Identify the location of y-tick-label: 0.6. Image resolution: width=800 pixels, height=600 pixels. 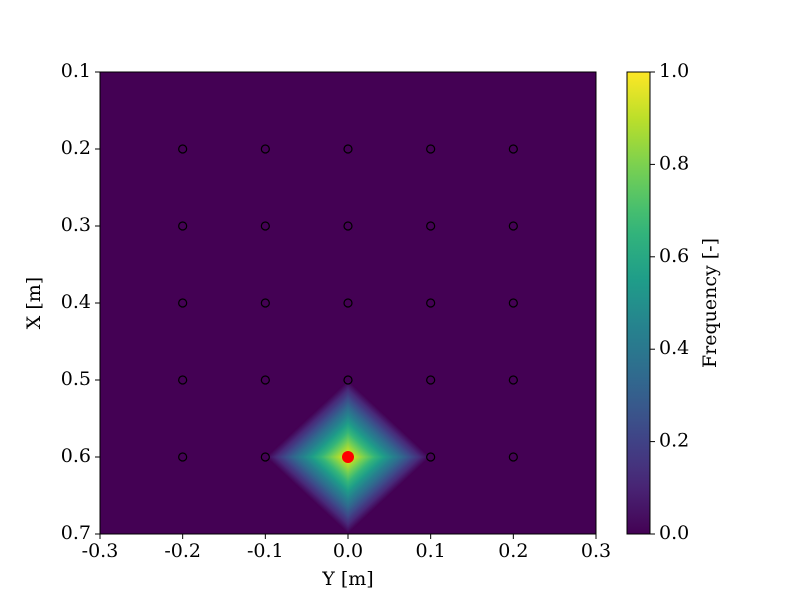
(76, 456).